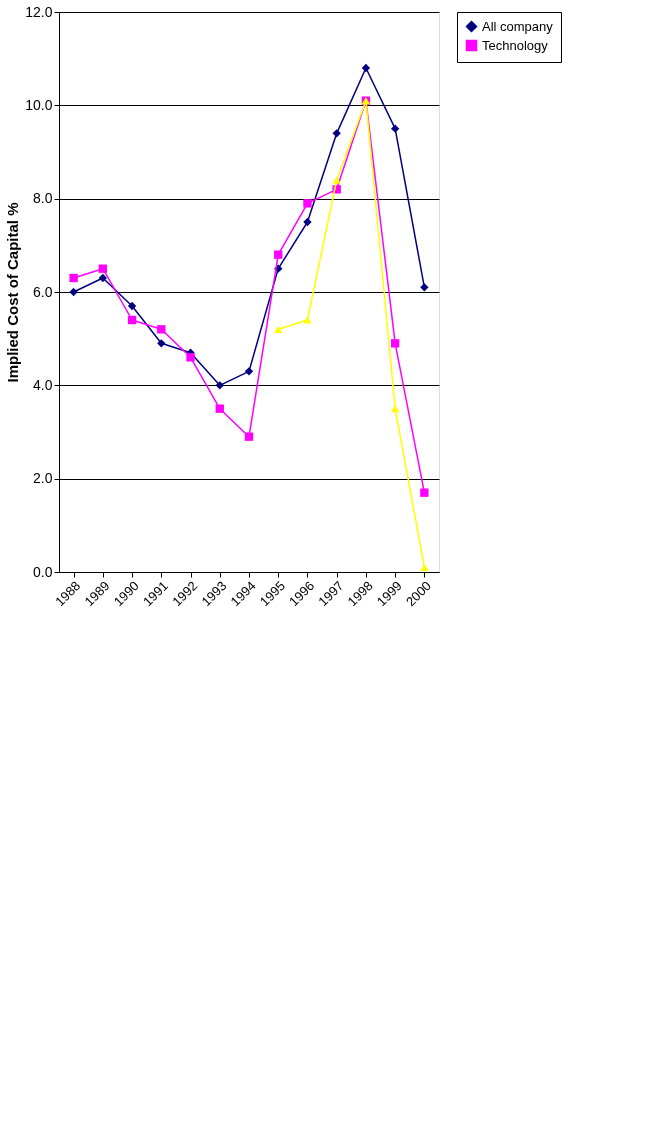 This screenshot has height=1122, width=665. I want to click on y-tick-label: 8.0, so click(43, 198).